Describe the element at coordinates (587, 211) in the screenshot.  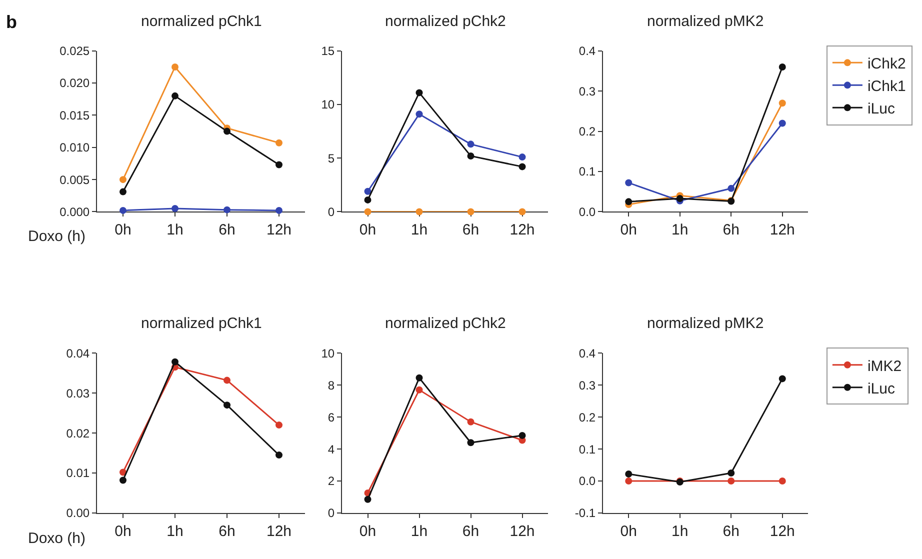
I see `y-tick-label: 0.0` at that location.